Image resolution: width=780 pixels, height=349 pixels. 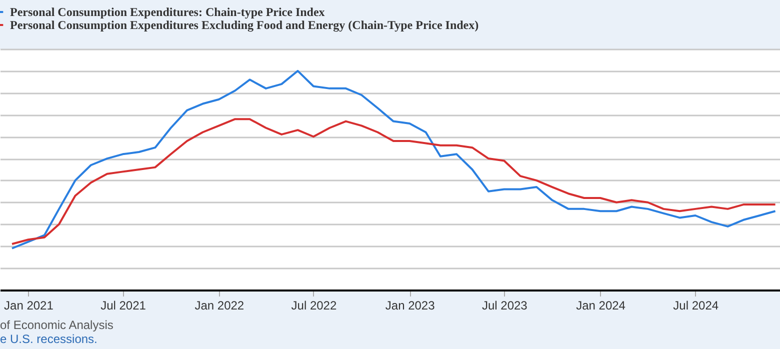 I want to click on x-tick-label: Jul 2022, so click(x=314, y=305).